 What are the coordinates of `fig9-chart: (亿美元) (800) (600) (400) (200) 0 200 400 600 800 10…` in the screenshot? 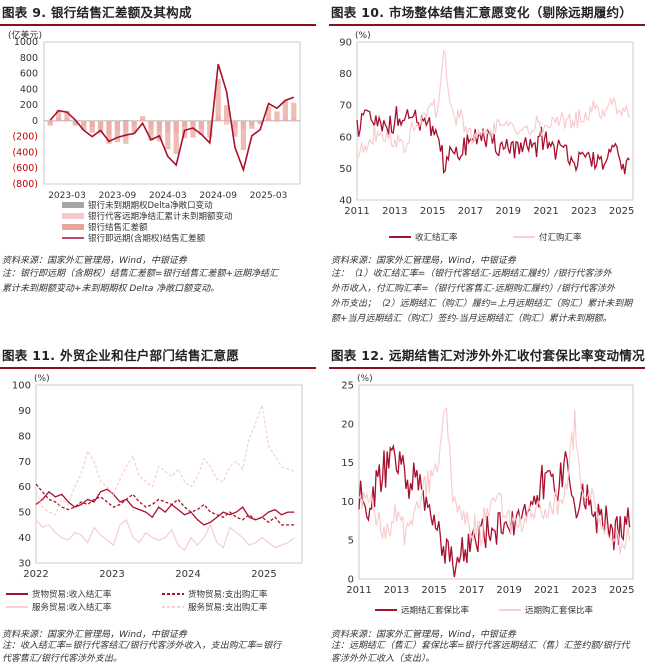 It's located at (154, 136).